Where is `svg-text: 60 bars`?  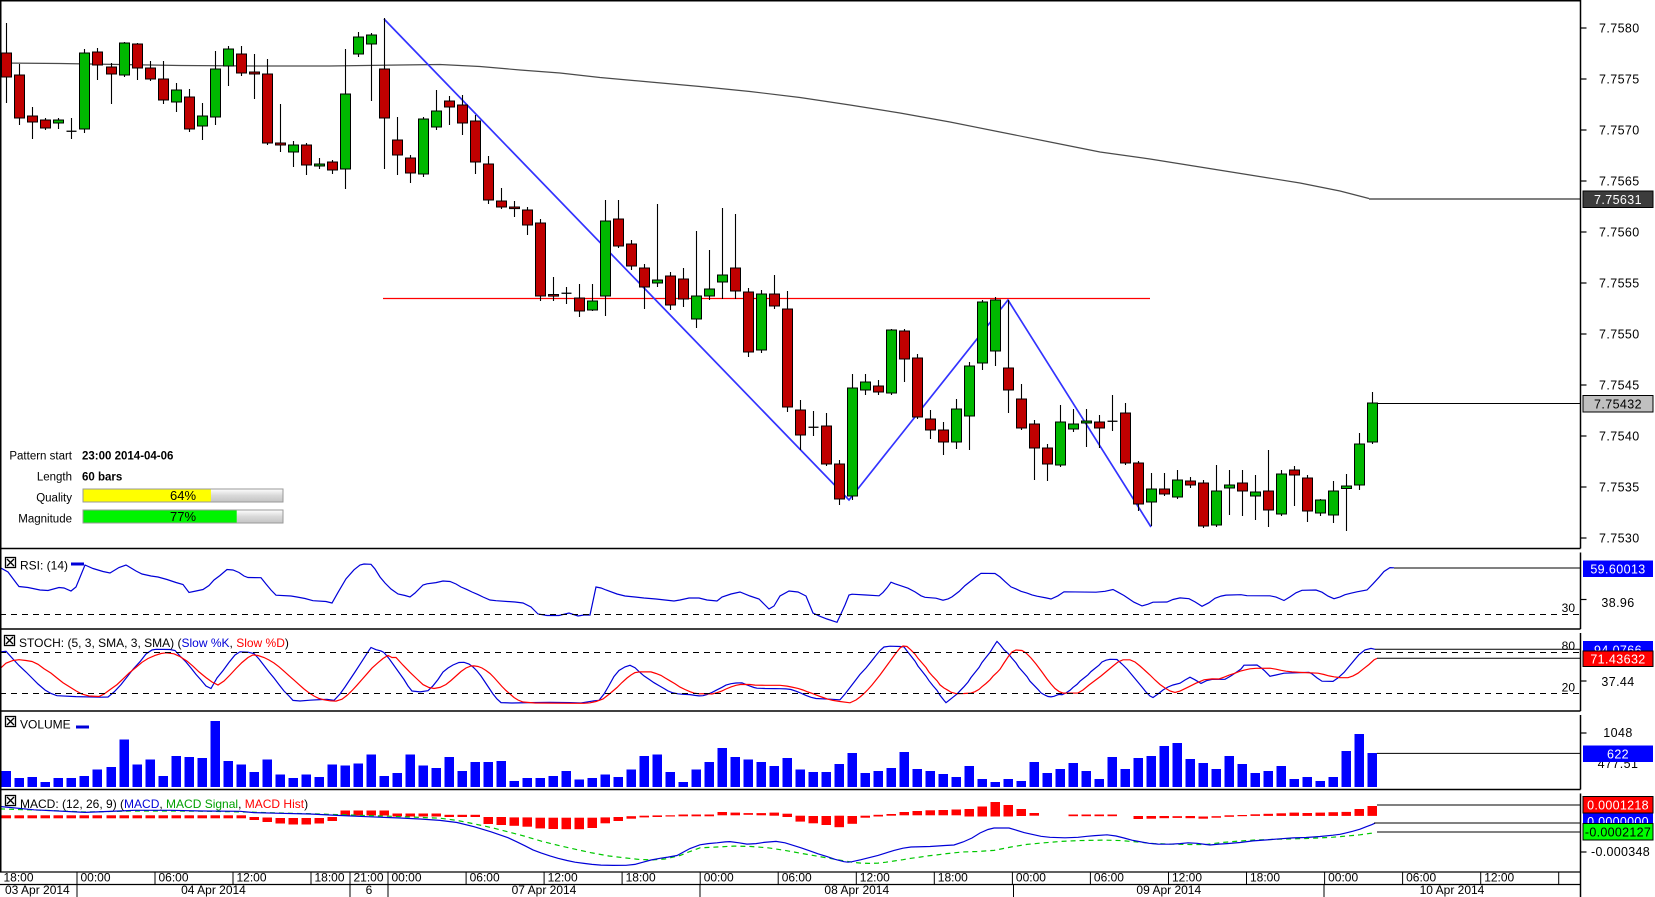
svg-text: 60 bars is located at coordinates (102, 478).